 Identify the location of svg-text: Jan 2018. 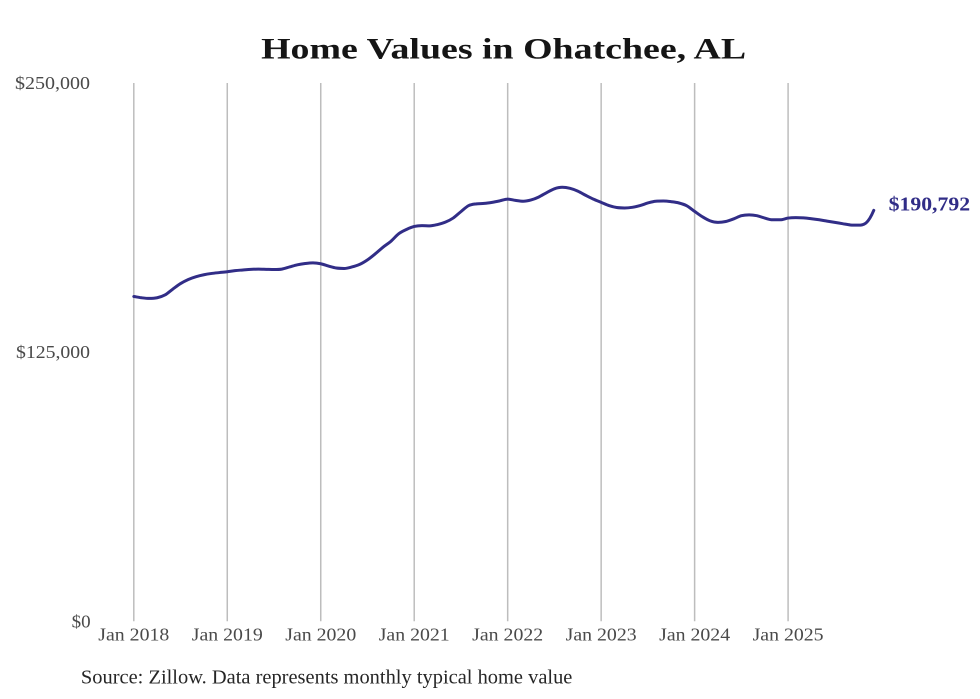
(133, 634).